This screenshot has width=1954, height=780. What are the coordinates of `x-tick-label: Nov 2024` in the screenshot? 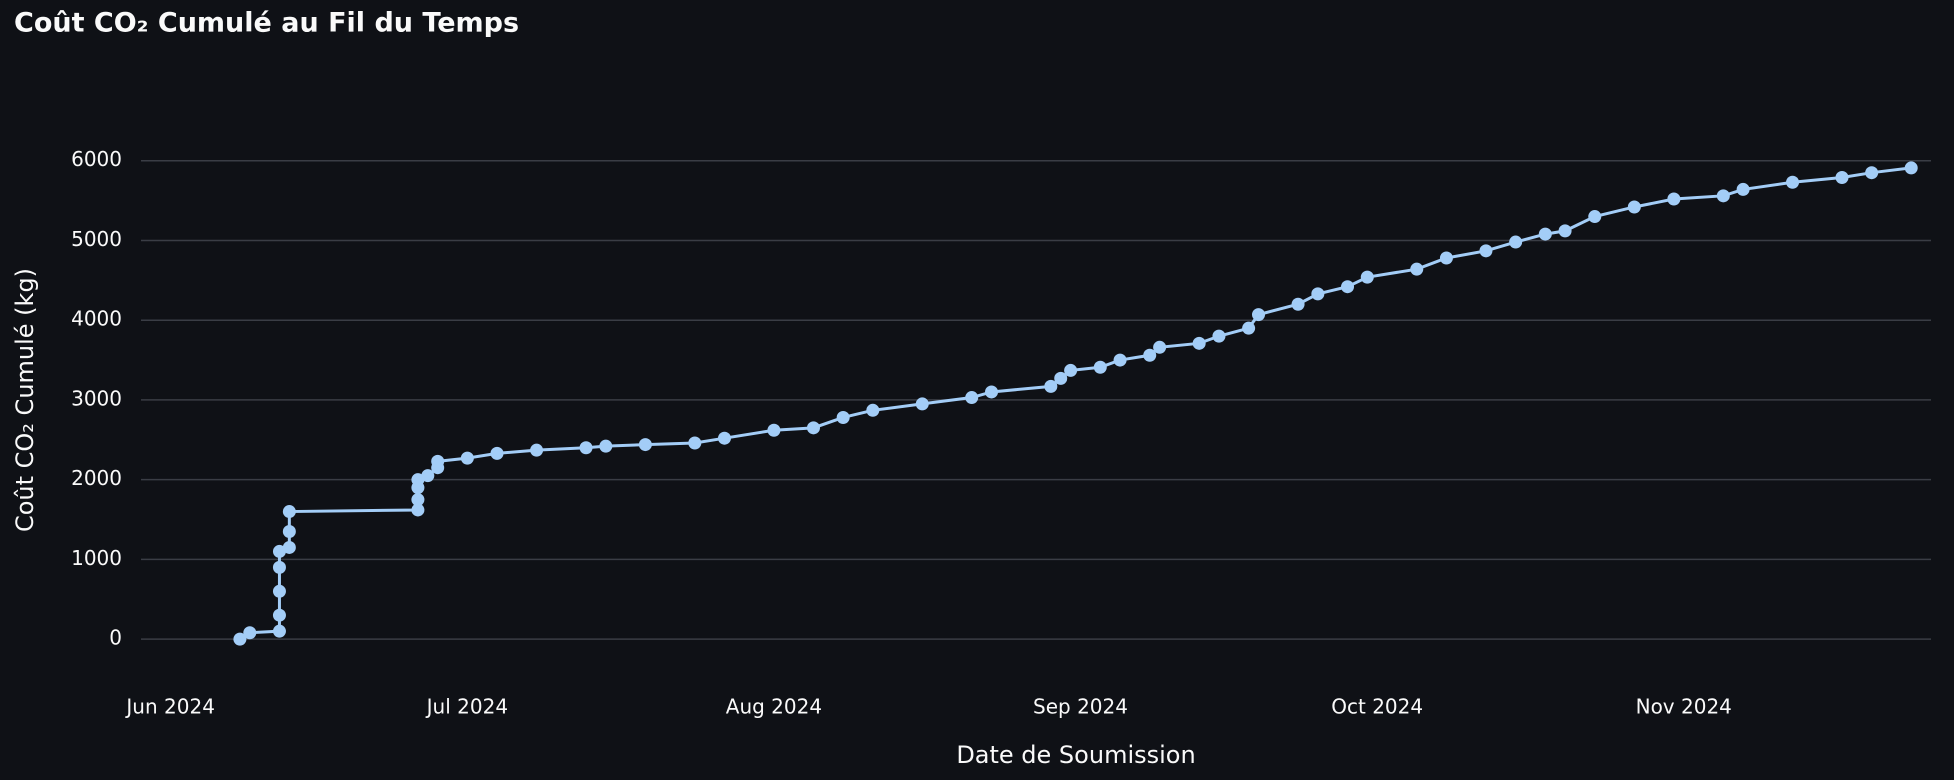 It's located at (1684, 707).